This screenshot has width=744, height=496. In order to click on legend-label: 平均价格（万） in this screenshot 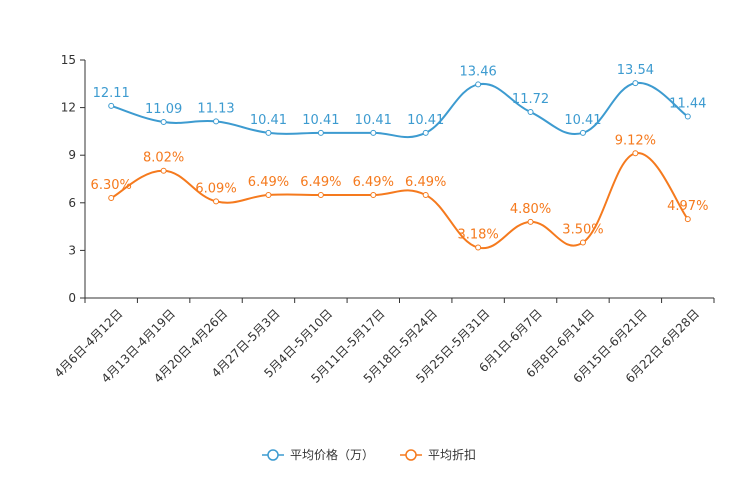, I will do `click(332, 454)`.